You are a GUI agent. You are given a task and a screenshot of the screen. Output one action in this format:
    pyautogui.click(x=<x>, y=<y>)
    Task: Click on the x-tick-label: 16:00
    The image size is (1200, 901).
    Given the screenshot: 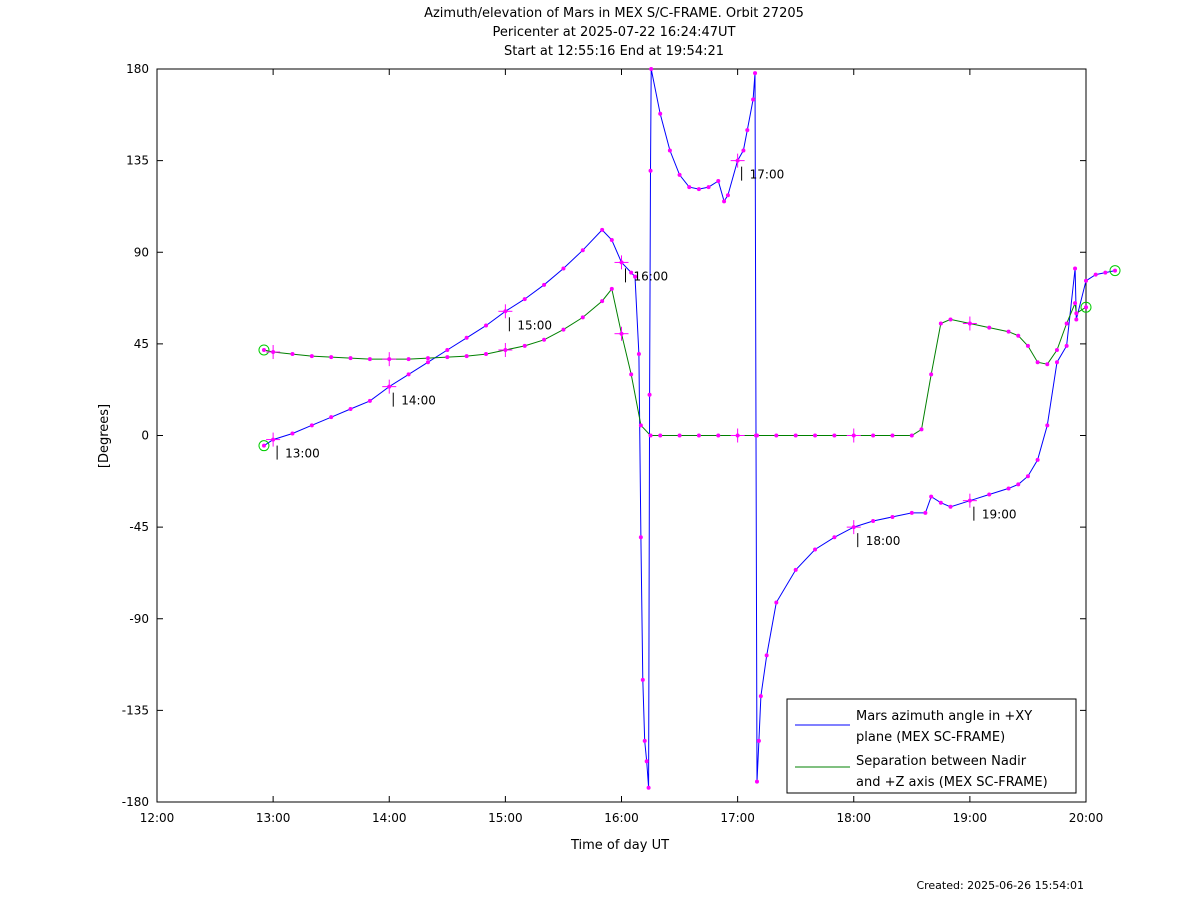 What is the action you would take?
    pyautogui.click(x=621, y=818)
    